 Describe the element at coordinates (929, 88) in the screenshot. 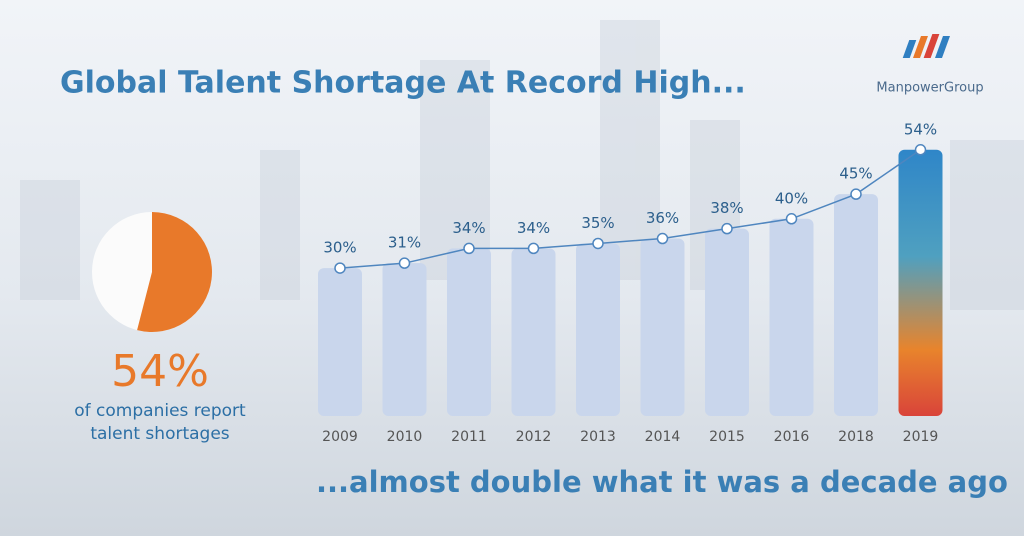

I see `brand: ManpowerGroup` at that location.